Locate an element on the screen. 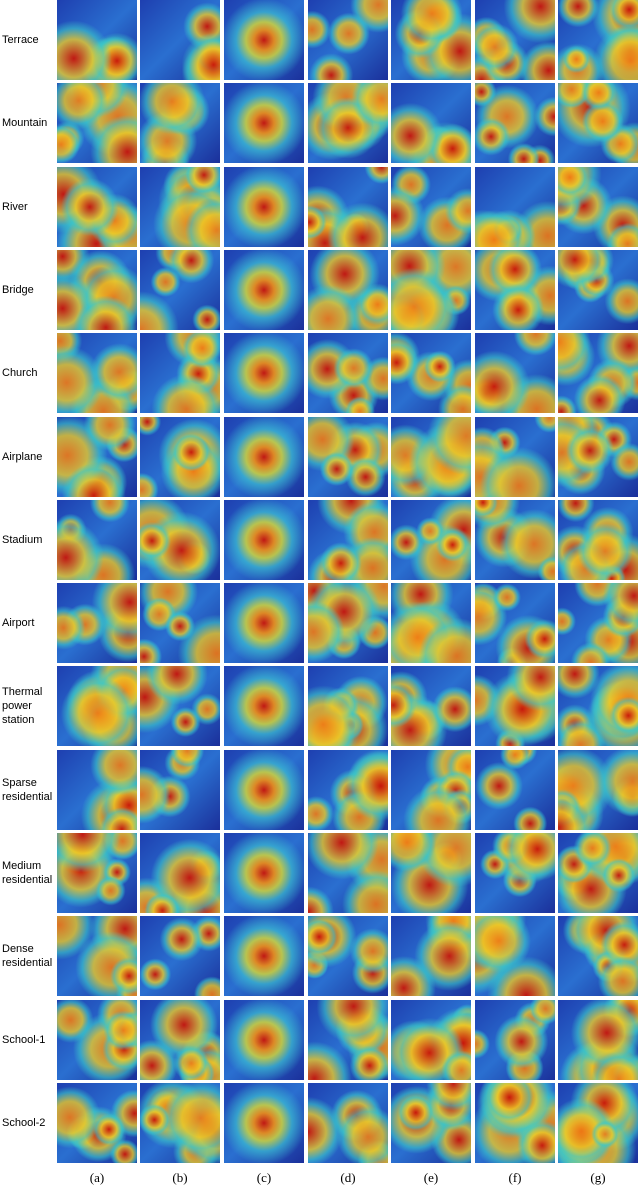 The image size is (640, 1188). row-label: Bridge is located at coordinates (18, 290).